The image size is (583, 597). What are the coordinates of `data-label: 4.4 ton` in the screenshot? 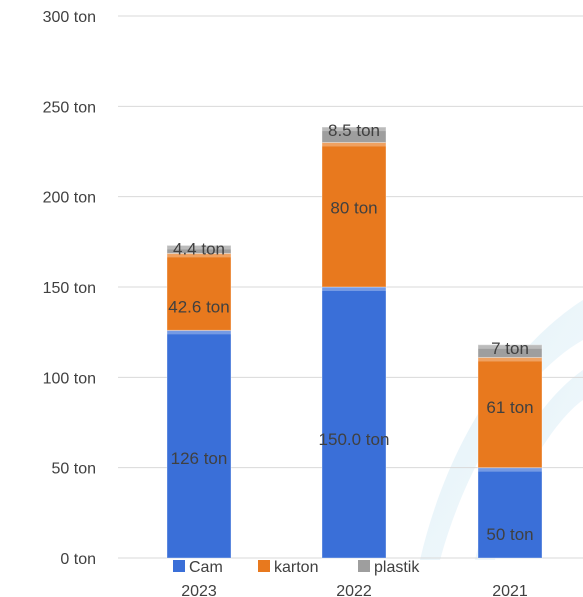 It's located at (199, 248).